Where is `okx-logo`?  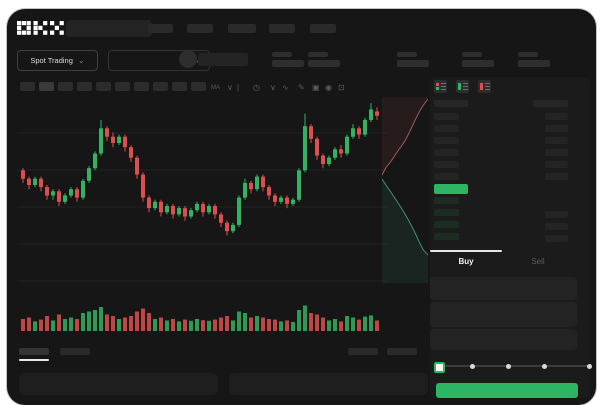
okx-logo is located at coordinates (40, 28).